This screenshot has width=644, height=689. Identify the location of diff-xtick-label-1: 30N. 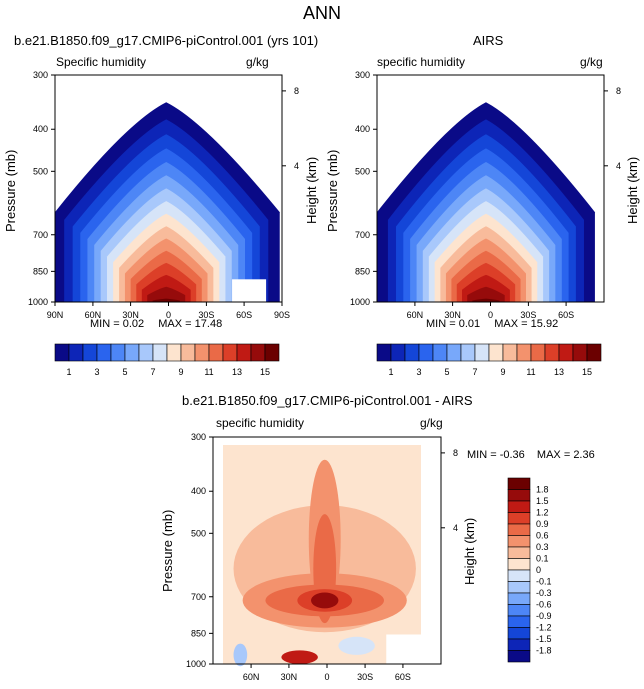
(289, 677).